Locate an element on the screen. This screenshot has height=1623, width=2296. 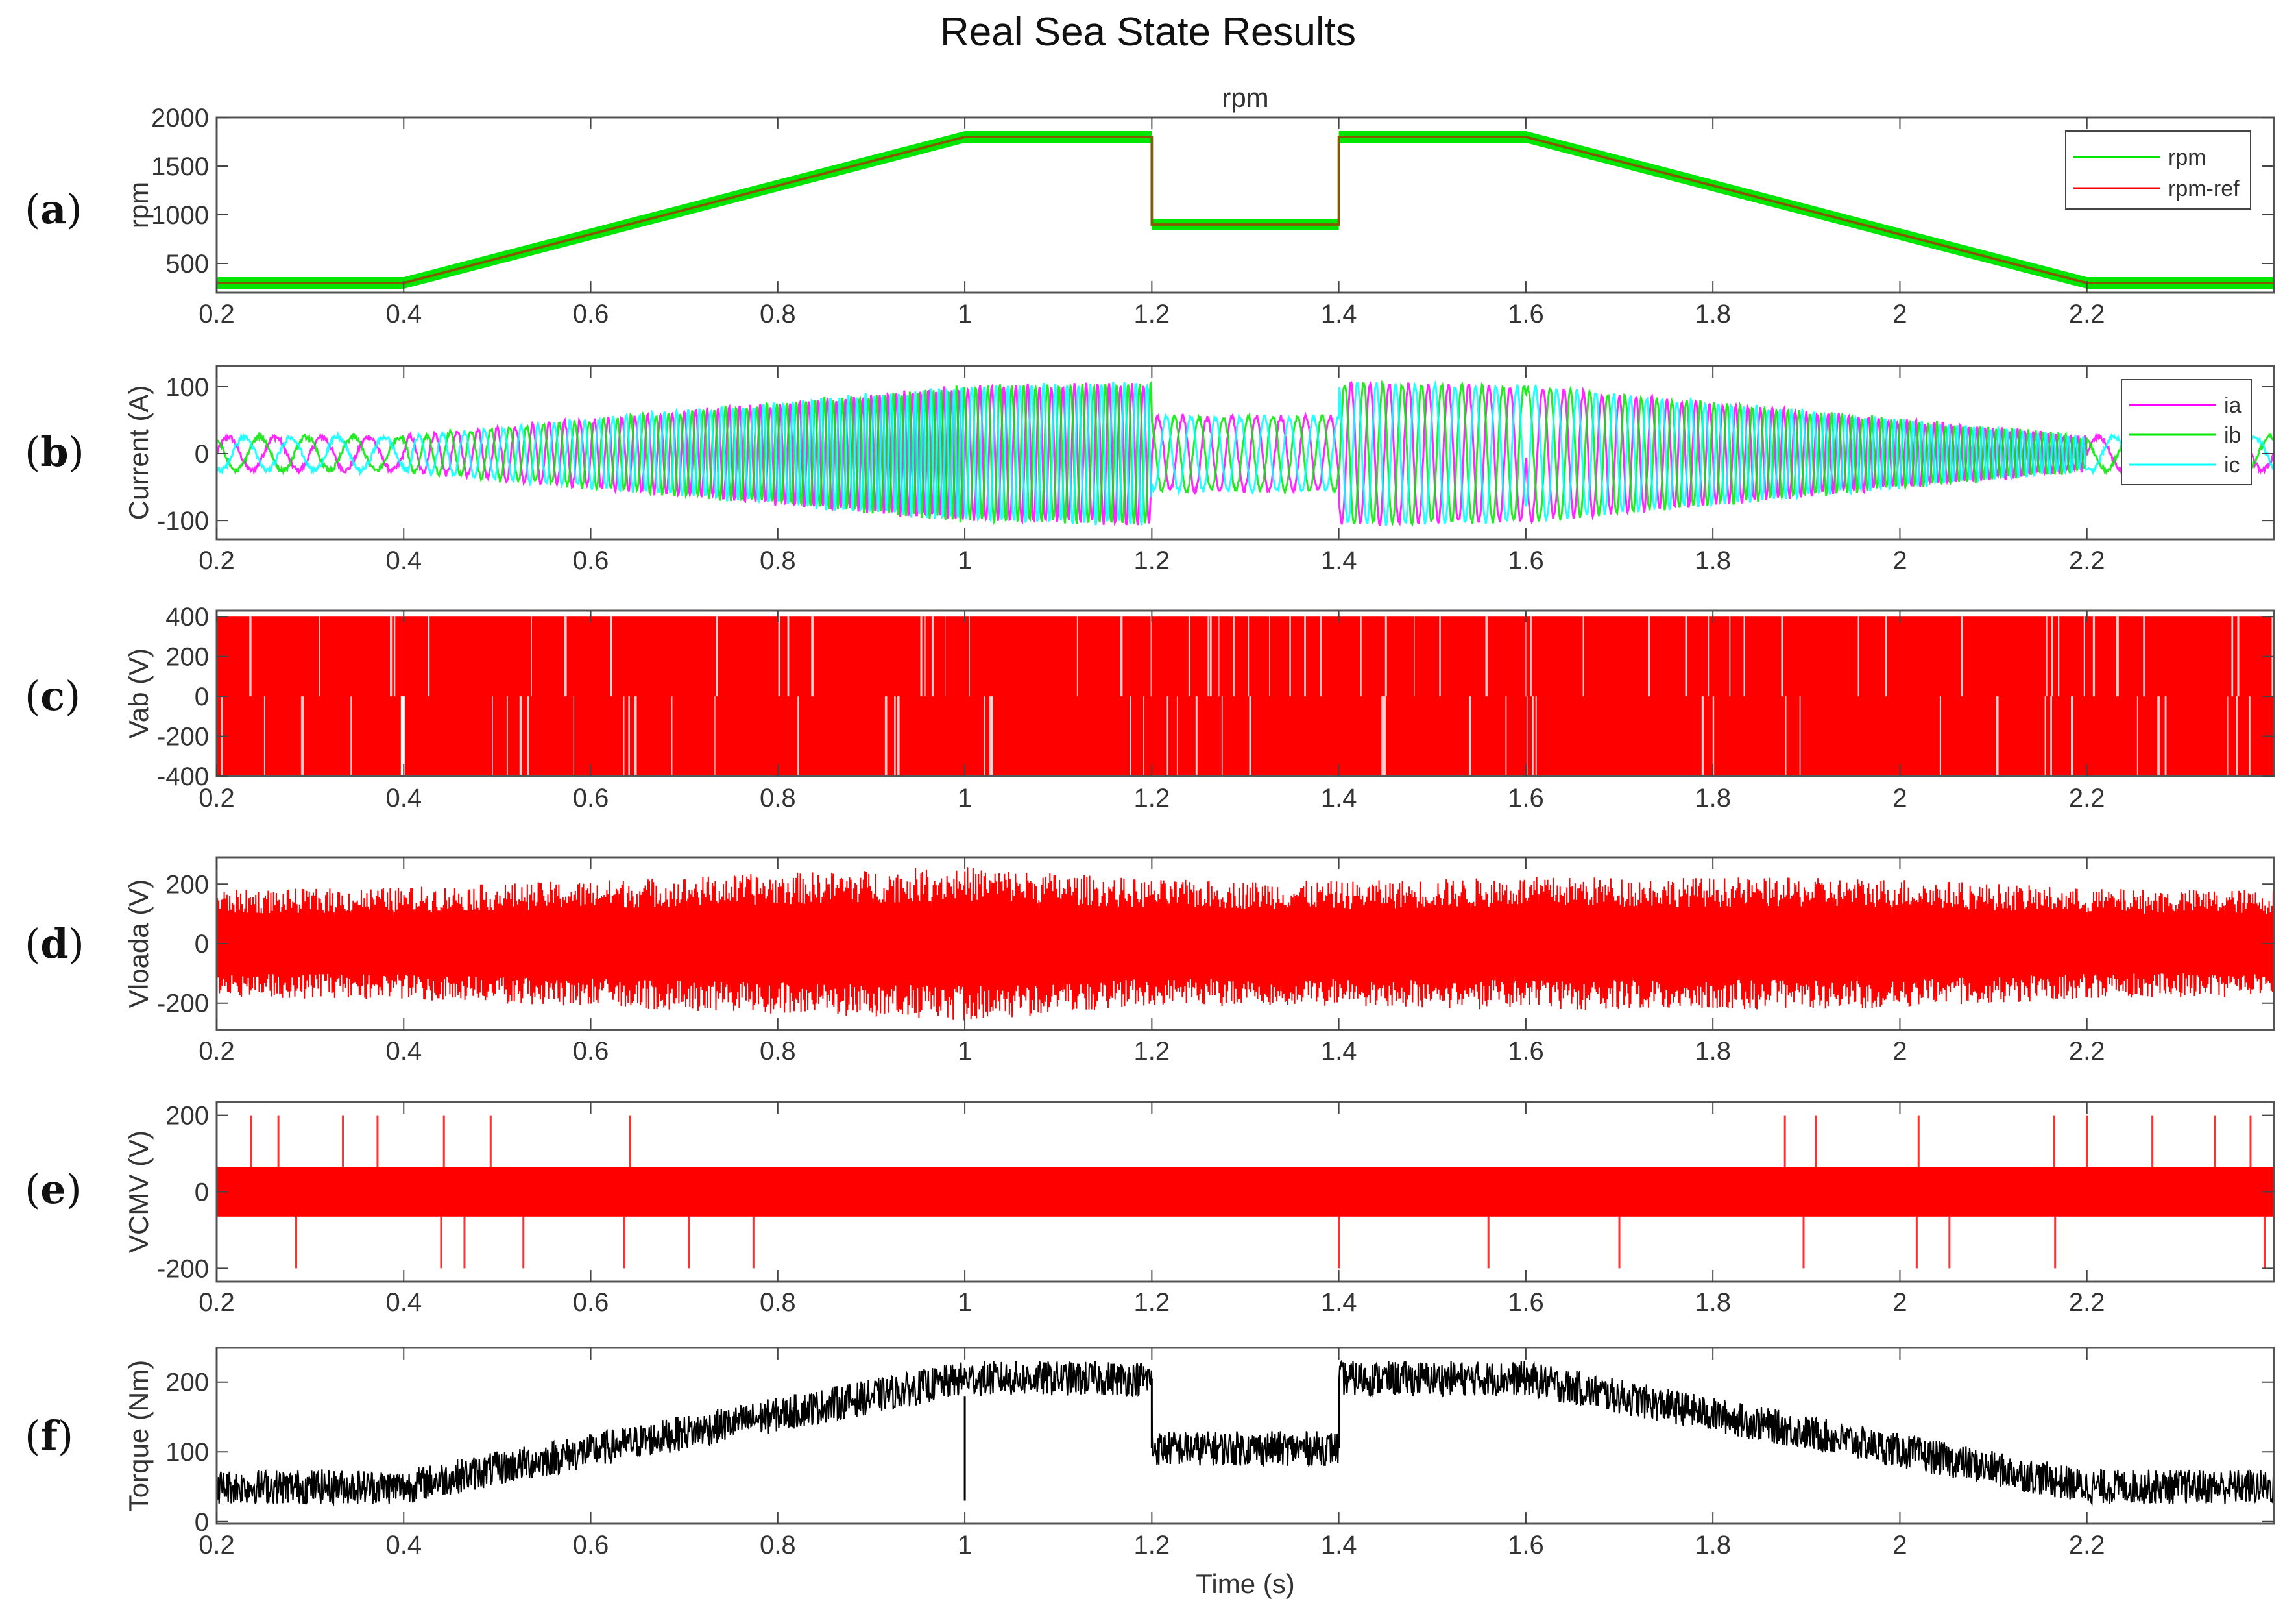
figure-title: Real Sea State Results is located at coordinates (1147, 32).